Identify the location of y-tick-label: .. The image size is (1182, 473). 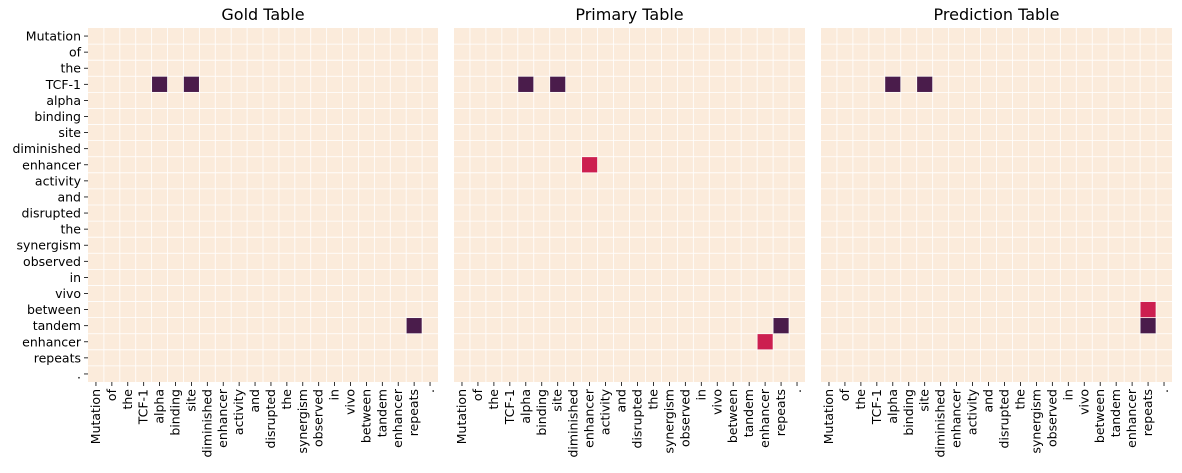
(79, 373).